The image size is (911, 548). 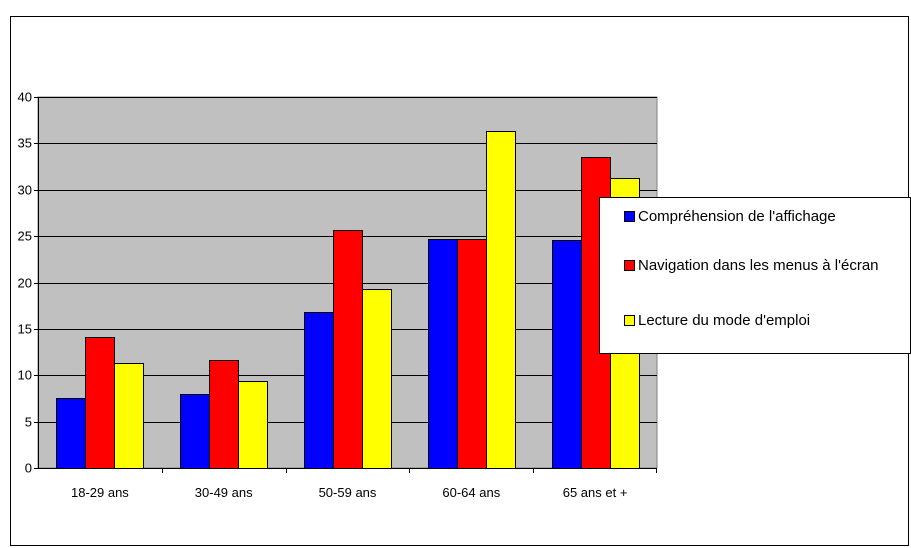 I want to click on legend-item-series-2: Navigation dans les menus à l'écran, so click(x=758, y=266).